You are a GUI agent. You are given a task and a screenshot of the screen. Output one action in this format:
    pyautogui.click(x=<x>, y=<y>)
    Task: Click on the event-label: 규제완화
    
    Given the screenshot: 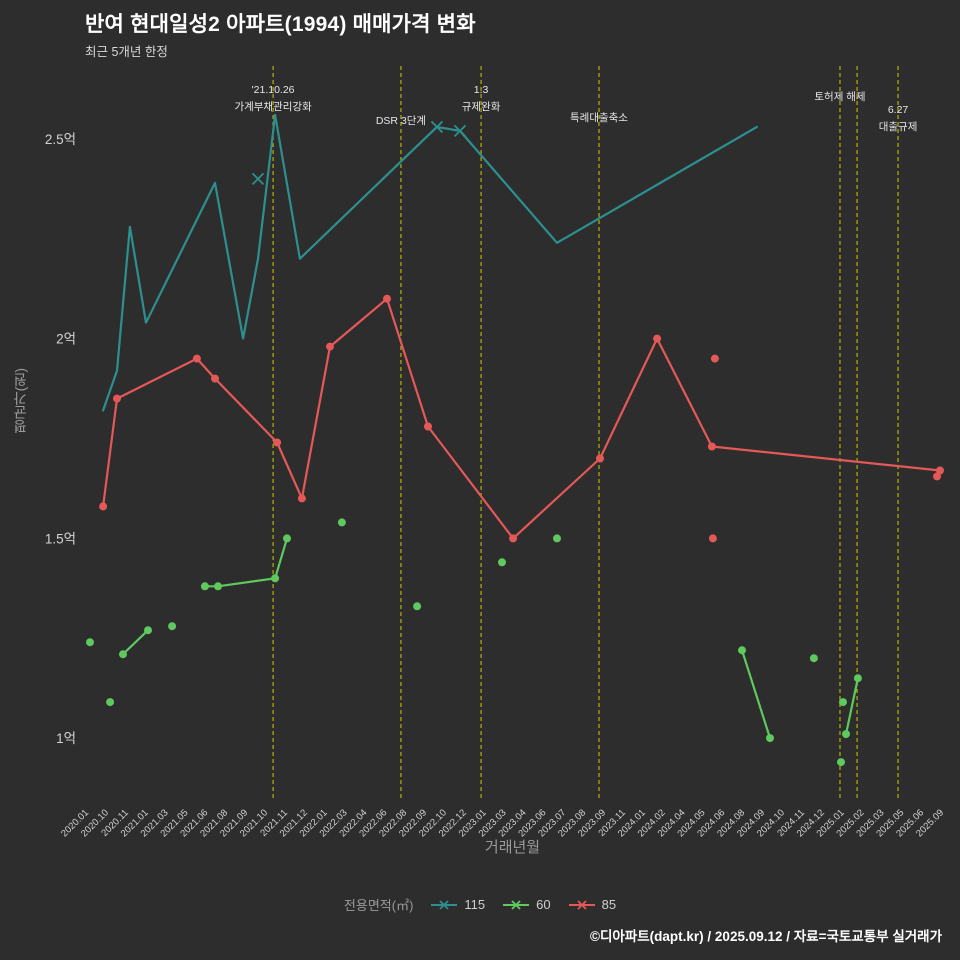 What is the action you would take?
    pyautogui.click(x=481, y=106)
    